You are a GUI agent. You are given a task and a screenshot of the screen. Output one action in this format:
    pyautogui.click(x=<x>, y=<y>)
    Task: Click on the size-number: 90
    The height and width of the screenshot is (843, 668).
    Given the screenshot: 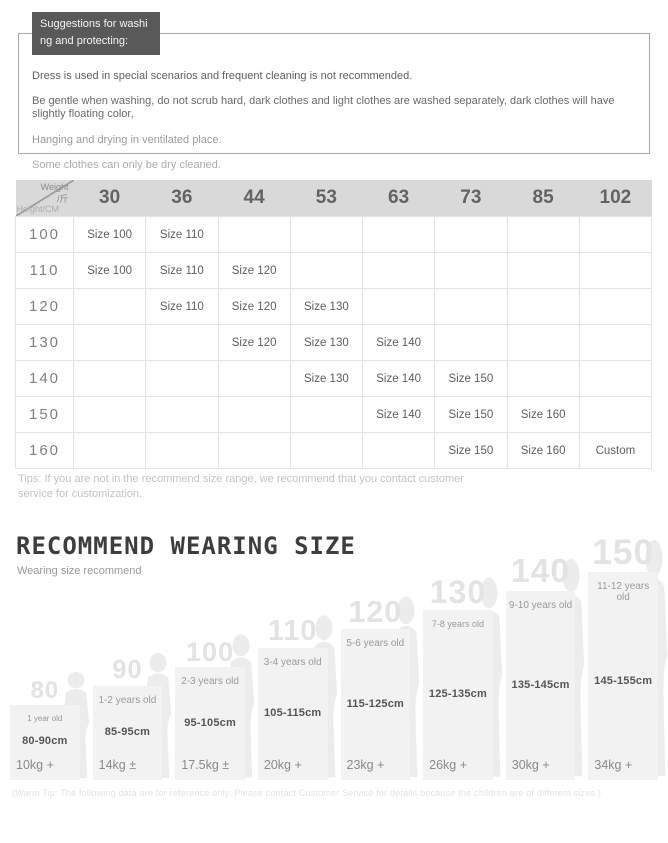 What is the action you would take?
    pyautogui.click(x=127, y=670)
    